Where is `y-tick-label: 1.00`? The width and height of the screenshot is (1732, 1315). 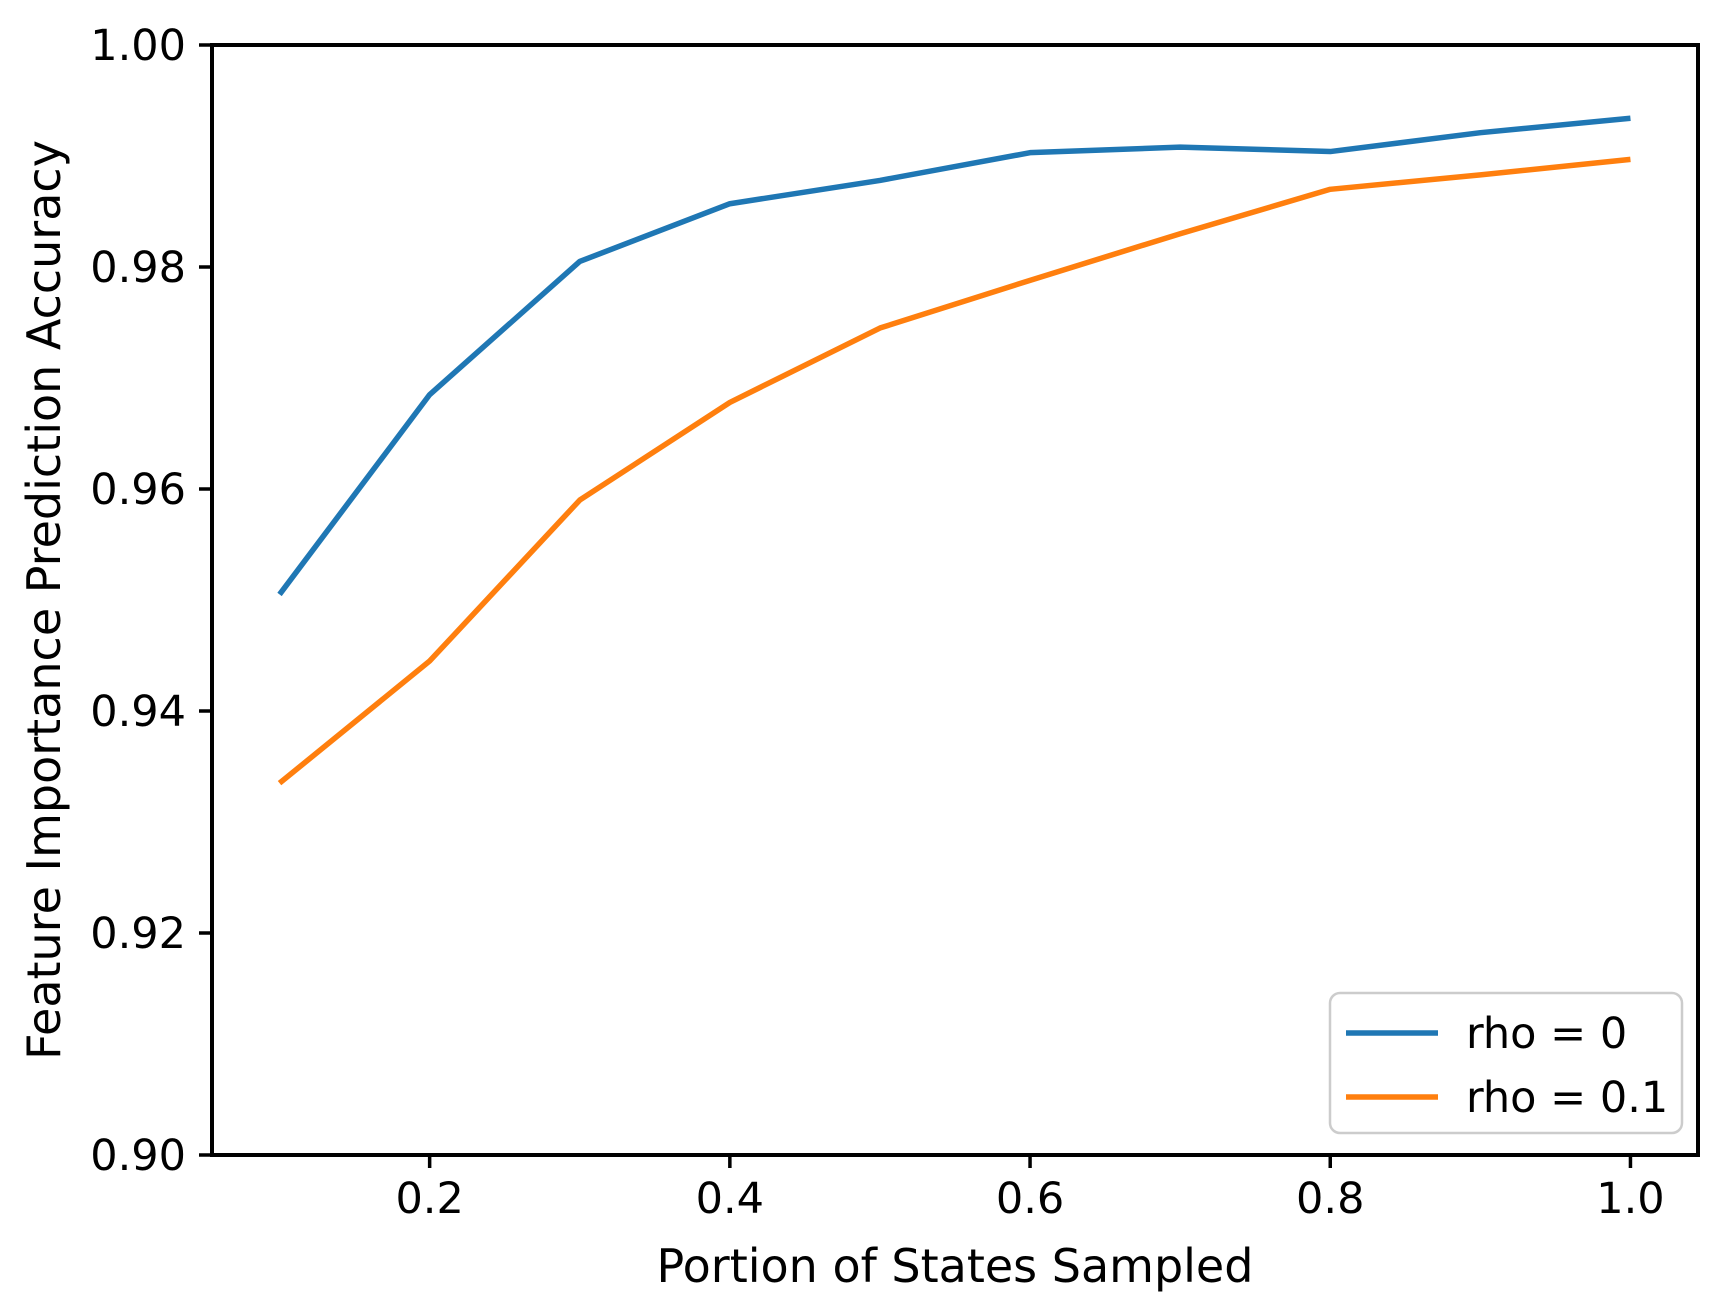
y-tick-label: 1.00 is located at coordinates (138, 46).